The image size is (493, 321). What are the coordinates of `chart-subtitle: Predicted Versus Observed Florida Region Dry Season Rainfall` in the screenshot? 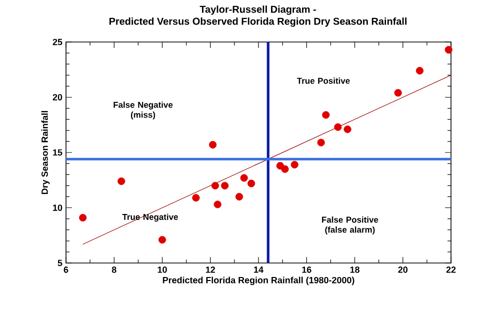 It's located at (257, 22).